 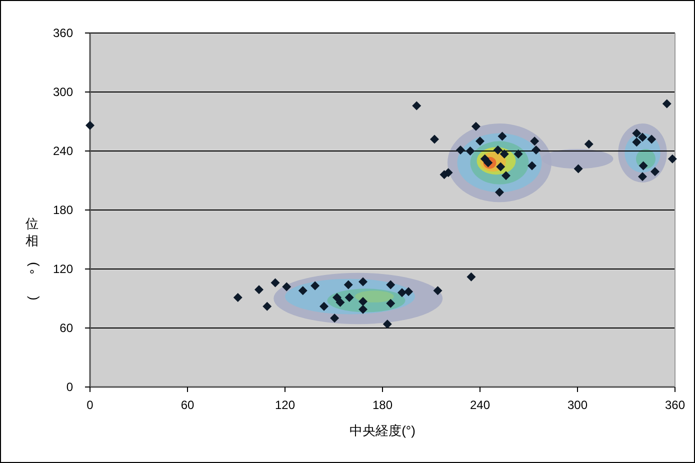 I want to click on y-tick-label: 180, so click(x=63, y=210).